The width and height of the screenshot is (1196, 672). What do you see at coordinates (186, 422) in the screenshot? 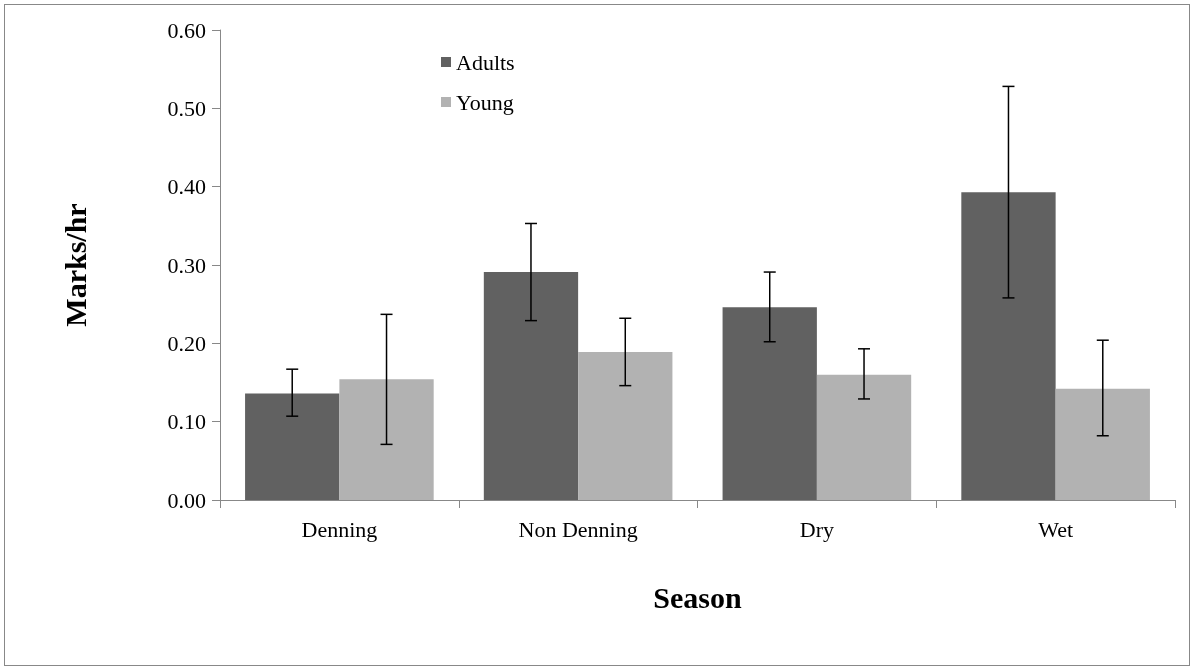
I see `y-tick-label: 0.10` at bounding box center [186, 422].